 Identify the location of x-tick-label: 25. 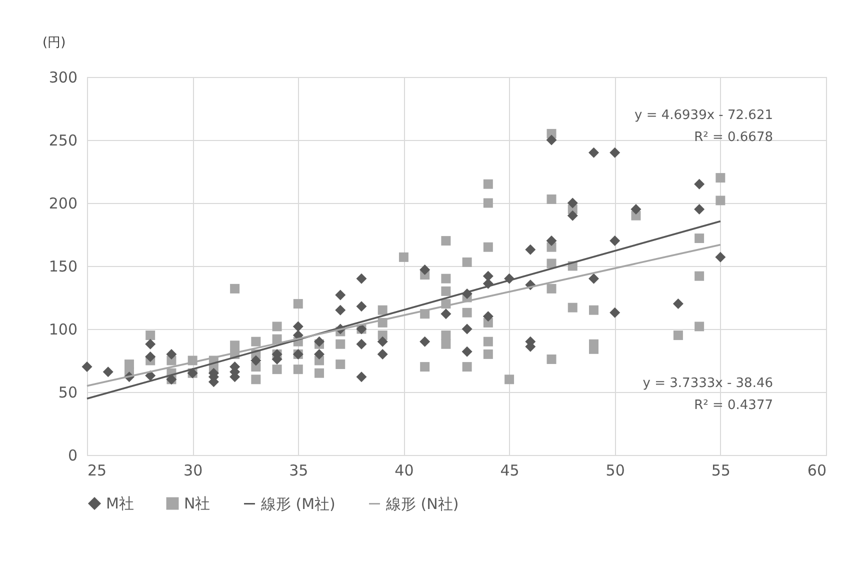
(97, 471).